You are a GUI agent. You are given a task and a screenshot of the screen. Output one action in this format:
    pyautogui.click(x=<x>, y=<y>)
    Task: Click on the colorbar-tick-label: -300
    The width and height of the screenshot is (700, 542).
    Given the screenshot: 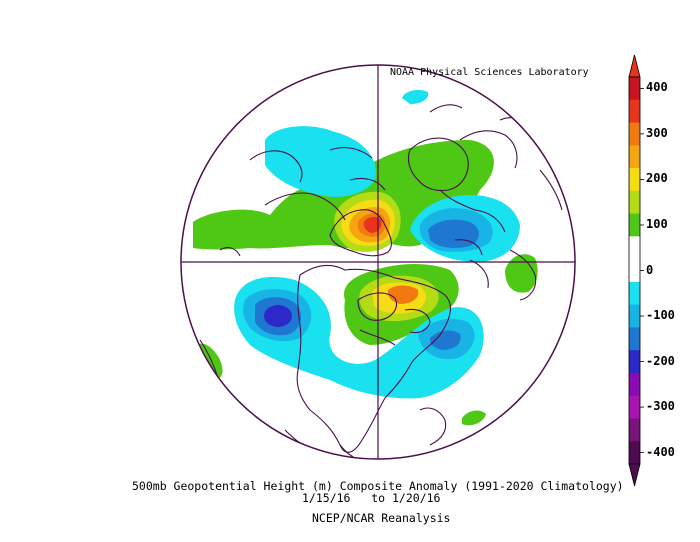 What is the action you would take?
    pyautogui.click(x=660, y=406)
    